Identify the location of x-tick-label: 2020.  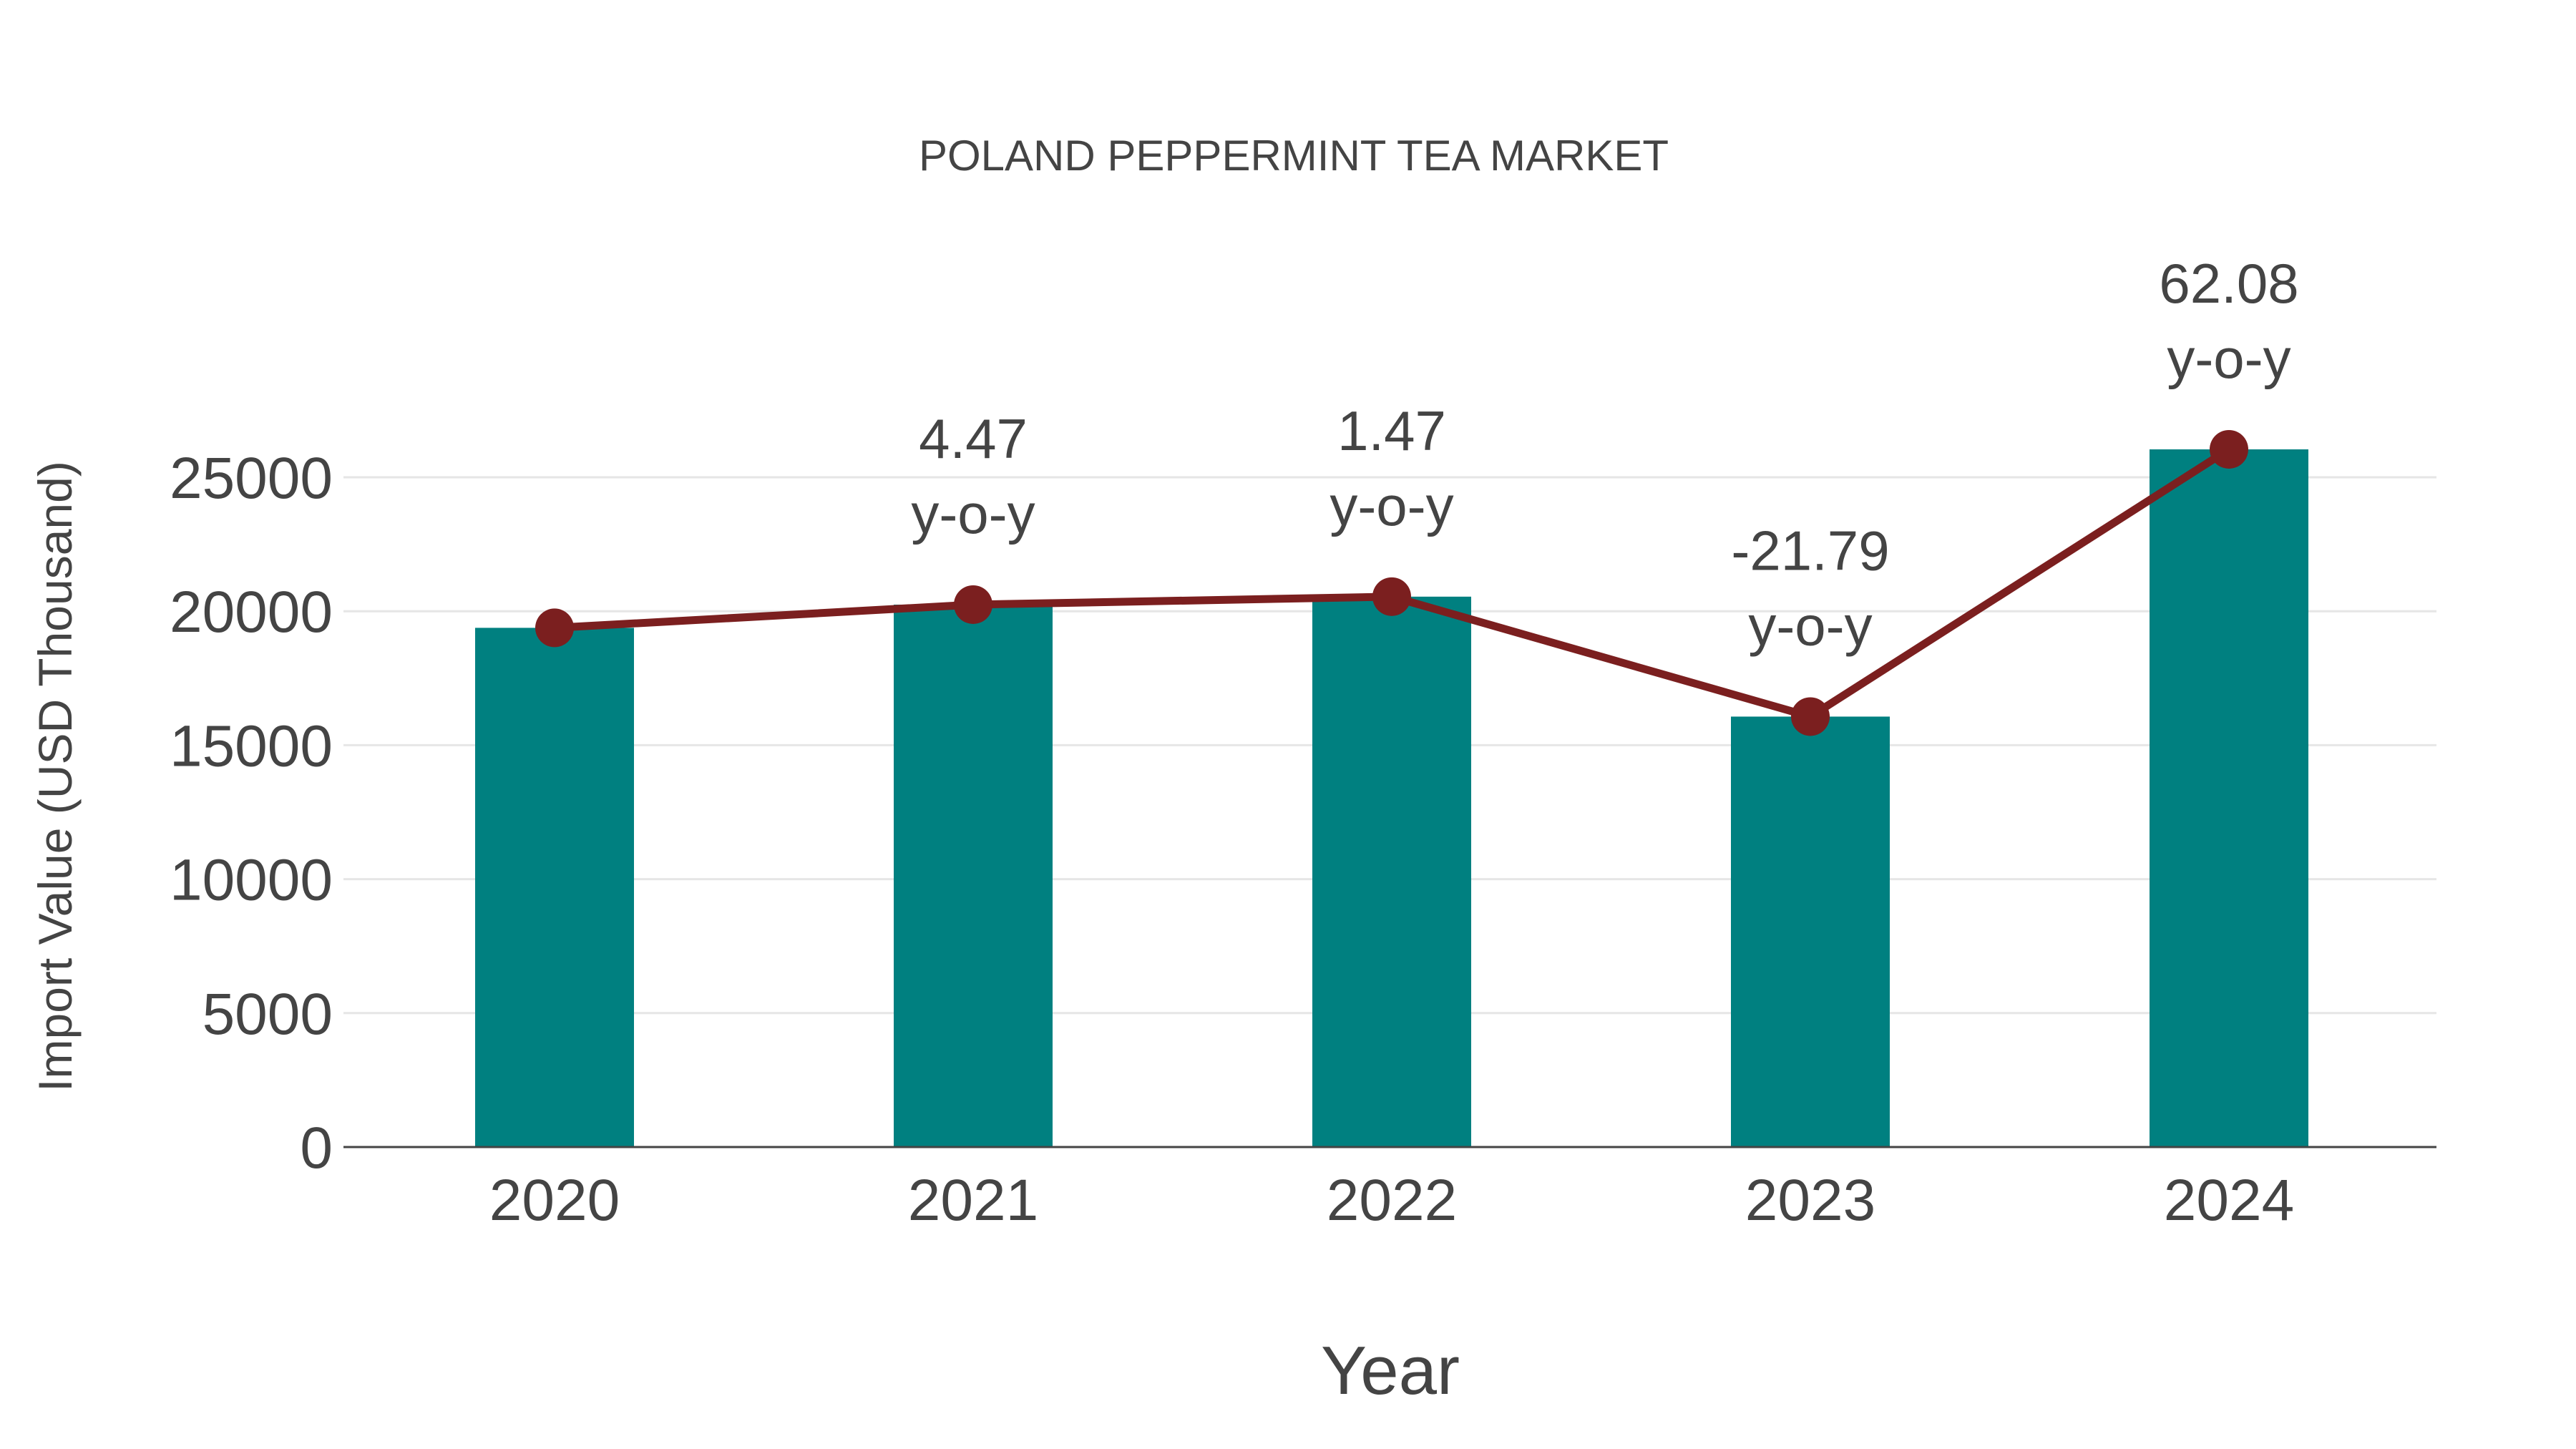
(554, 1200).